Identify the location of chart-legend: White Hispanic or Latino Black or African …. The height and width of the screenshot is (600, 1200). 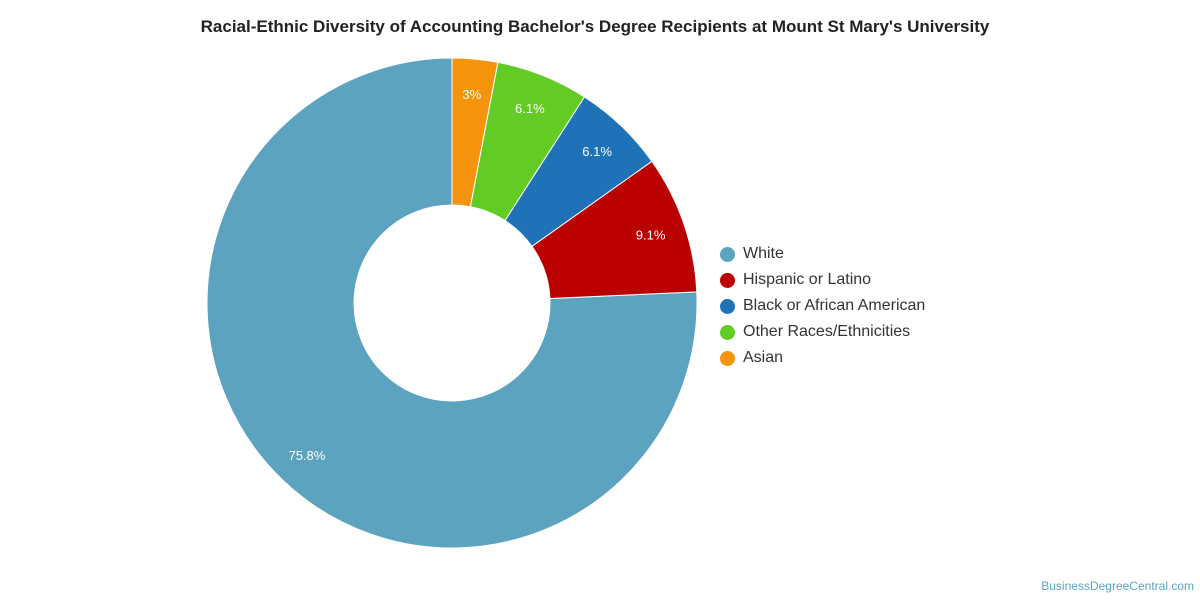
(822, 306).